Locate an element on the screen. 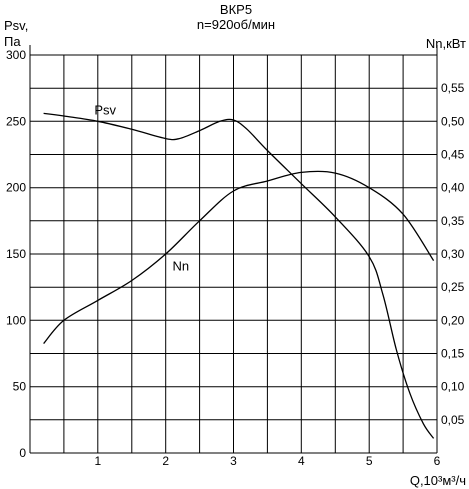  right-axis-label: Nn,кВт is located at coordinates (446, 43).